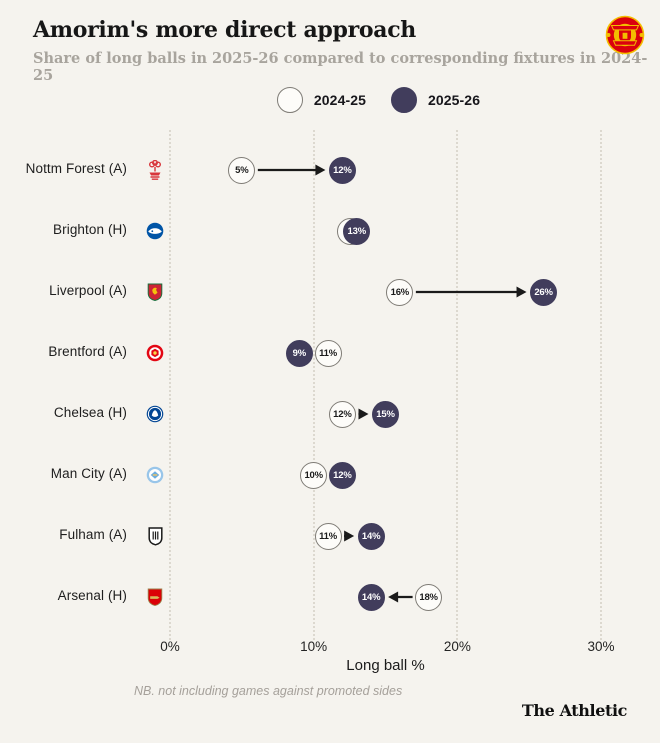 The width and height of the screenshot is (660, 743). Describe the element at coordinates (314, 475) in the screenshot. I see `dot-2024-25: 10%` at that location.